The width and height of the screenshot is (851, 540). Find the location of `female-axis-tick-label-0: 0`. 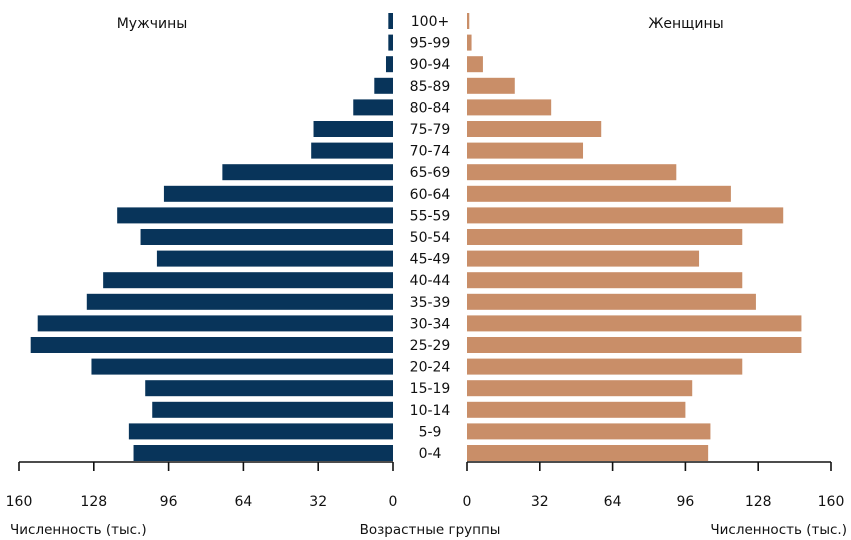

female-axis-tick-label-0: 0 is located at coordinates (467, 502).